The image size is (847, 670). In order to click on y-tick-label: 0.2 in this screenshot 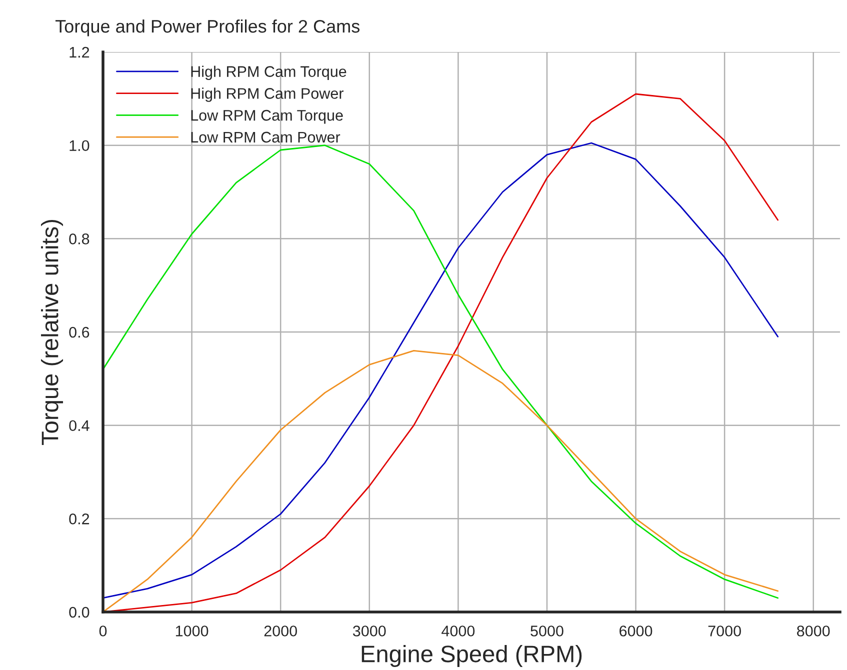, I will do `click(79, 519)`.